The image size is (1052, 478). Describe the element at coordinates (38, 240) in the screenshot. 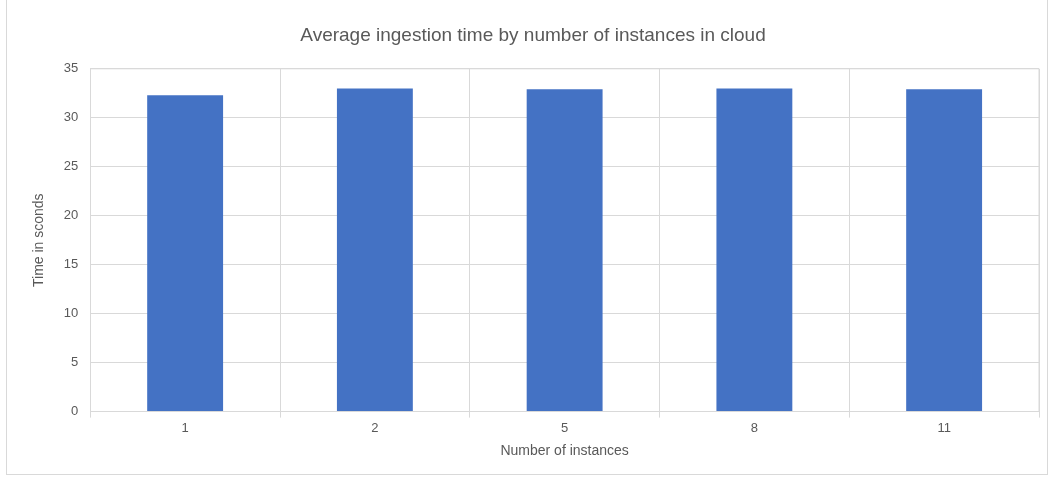

I see `y-axis-title: Time in sconds` at that location.